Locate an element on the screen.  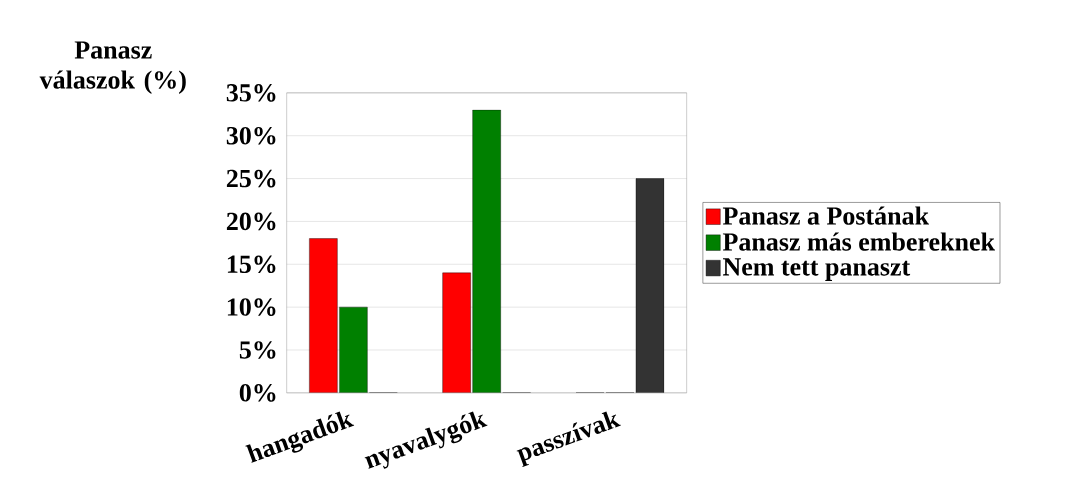
y-axis-title: Panasz válaszok (%) is located at coordinates (112, 67).